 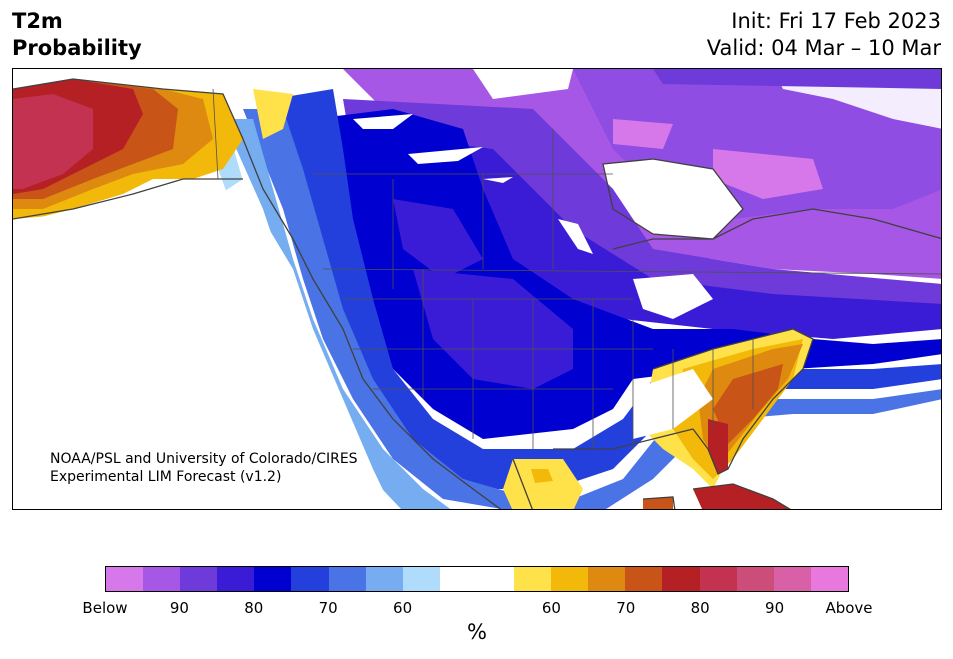 I want to click on colorbar-tick-label: Below, so click(x=105, y=608).